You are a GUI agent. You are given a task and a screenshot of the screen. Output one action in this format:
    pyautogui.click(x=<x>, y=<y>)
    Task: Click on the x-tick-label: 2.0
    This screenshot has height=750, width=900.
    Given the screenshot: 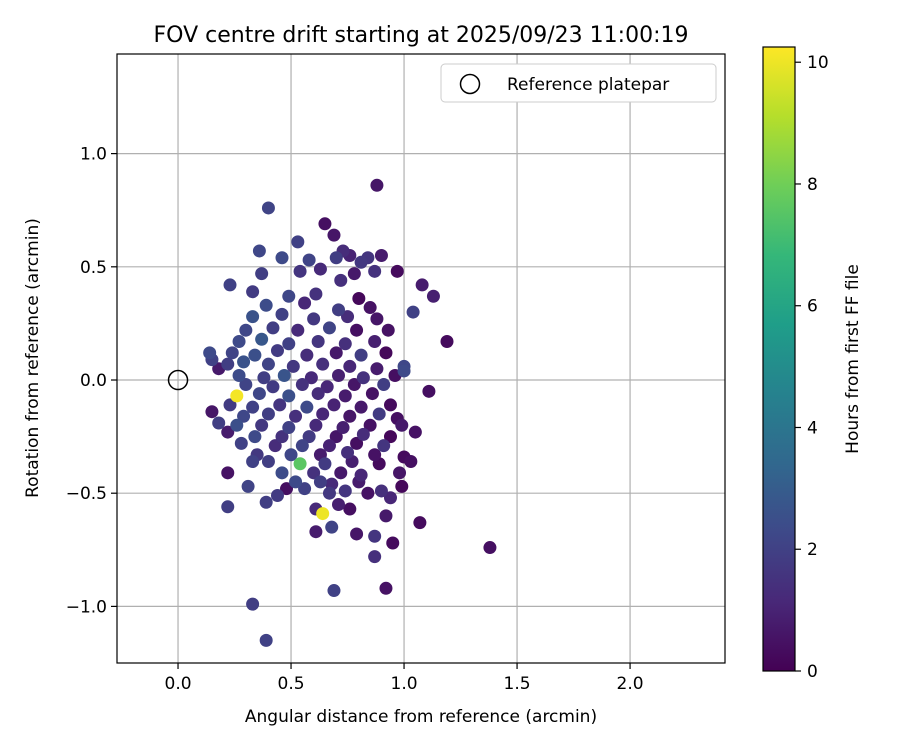 What is the action you would take?
    pyautogui.click(x=630, y=684)
    